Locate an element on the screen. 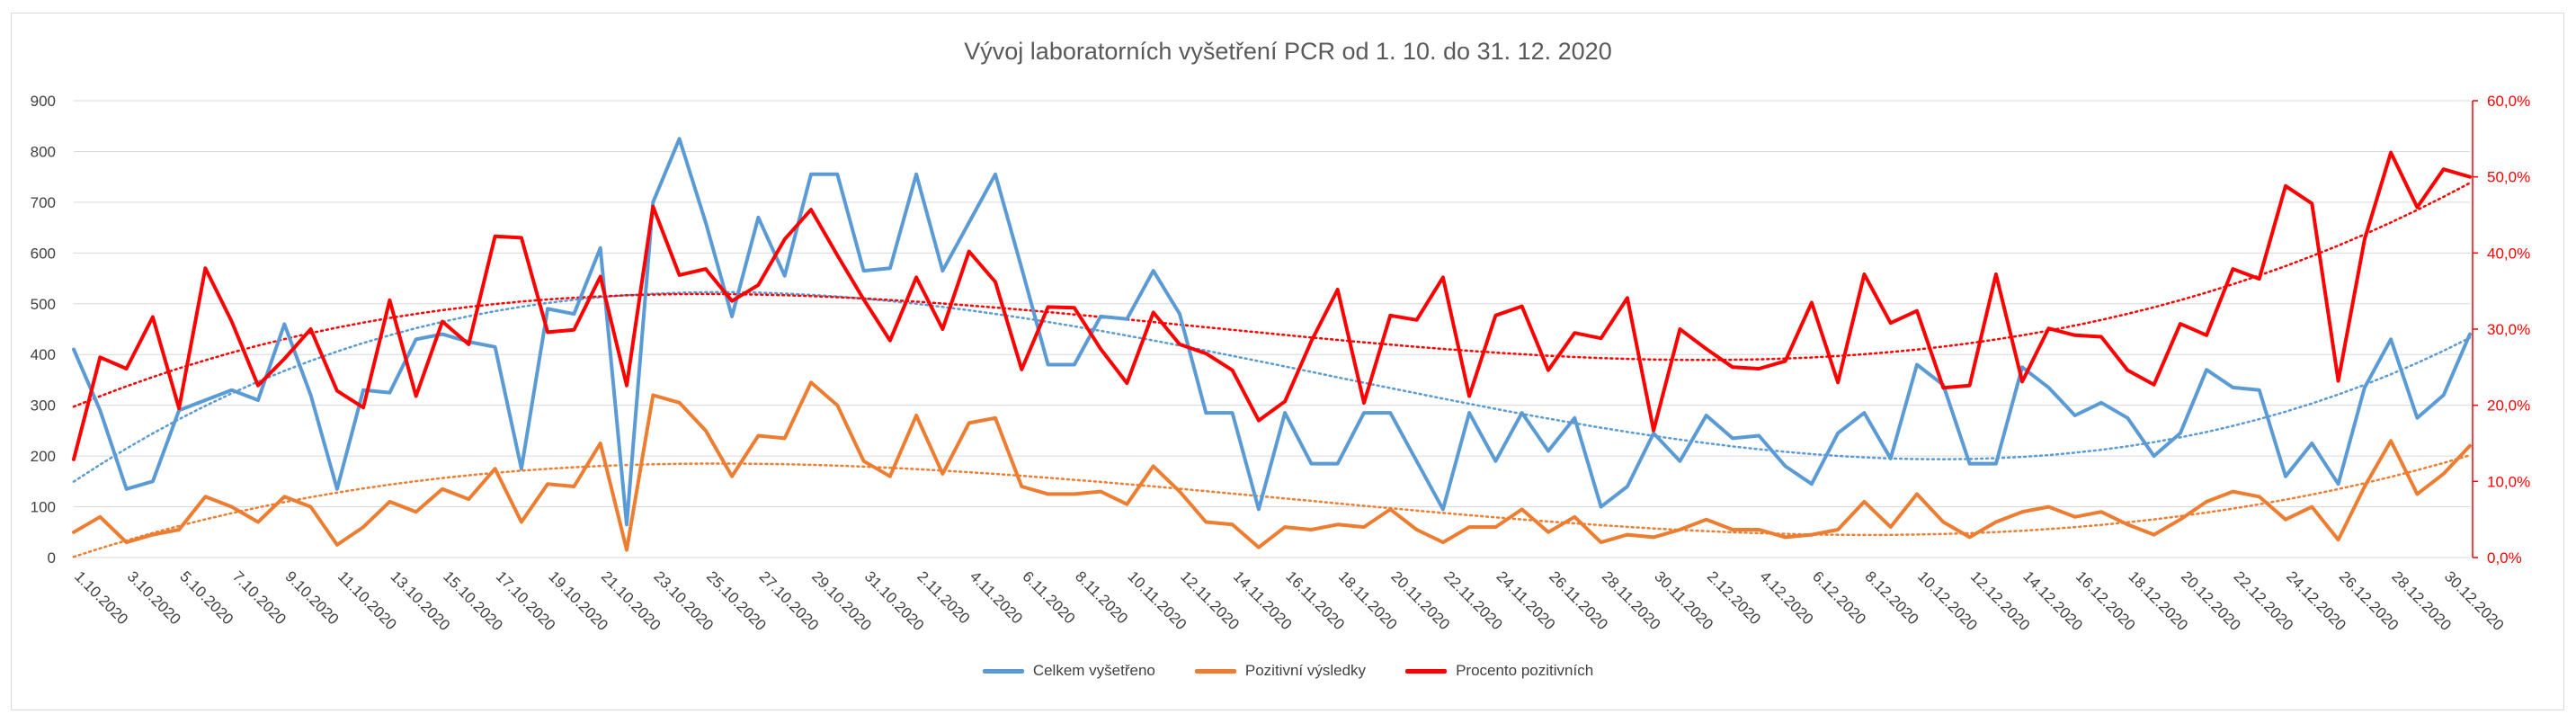  legend-item-positive: Pozitivní výsledky is located at coordinates (1281, 671).